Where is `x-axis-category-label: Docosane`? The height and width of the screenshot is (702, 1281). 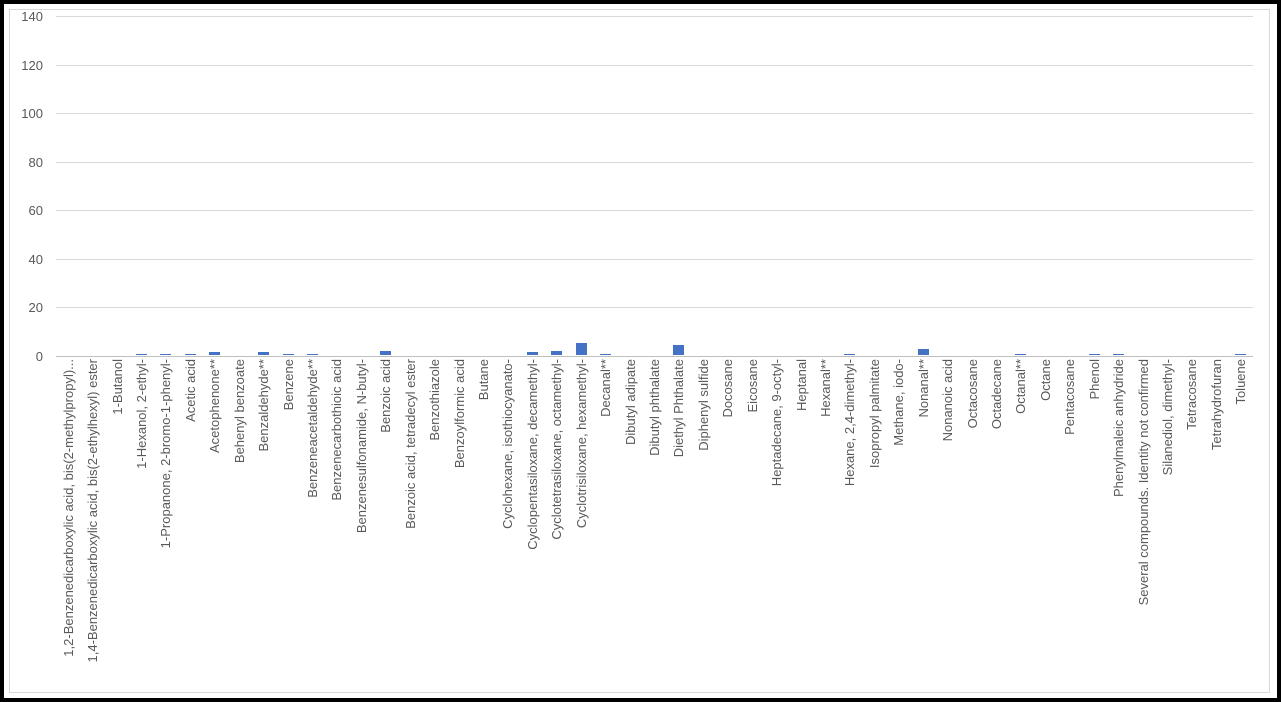
x-axis-category-label: Docosane is located at coordinates (728, 388).